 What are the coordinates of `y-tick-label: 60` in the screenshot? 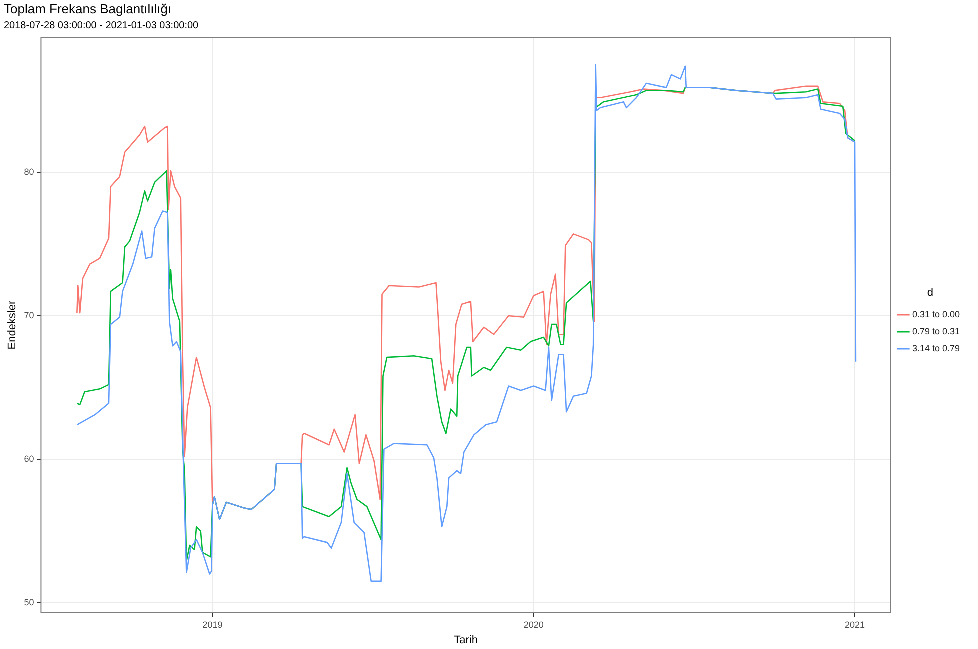 It's located at (29, 459).